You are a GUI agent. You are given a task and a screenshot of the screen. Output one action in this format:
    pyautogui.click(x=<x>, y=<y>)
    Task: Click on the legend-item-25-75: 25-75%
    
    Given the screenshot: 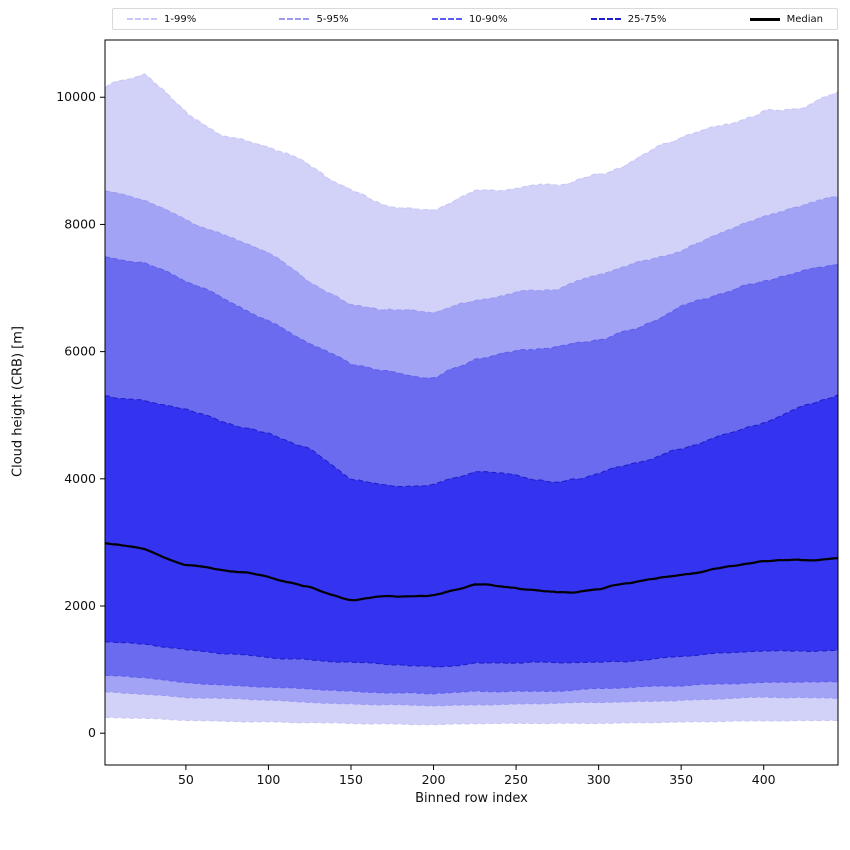 What is the action you would take?
    pyautogui.click(x=628, y=19)
    